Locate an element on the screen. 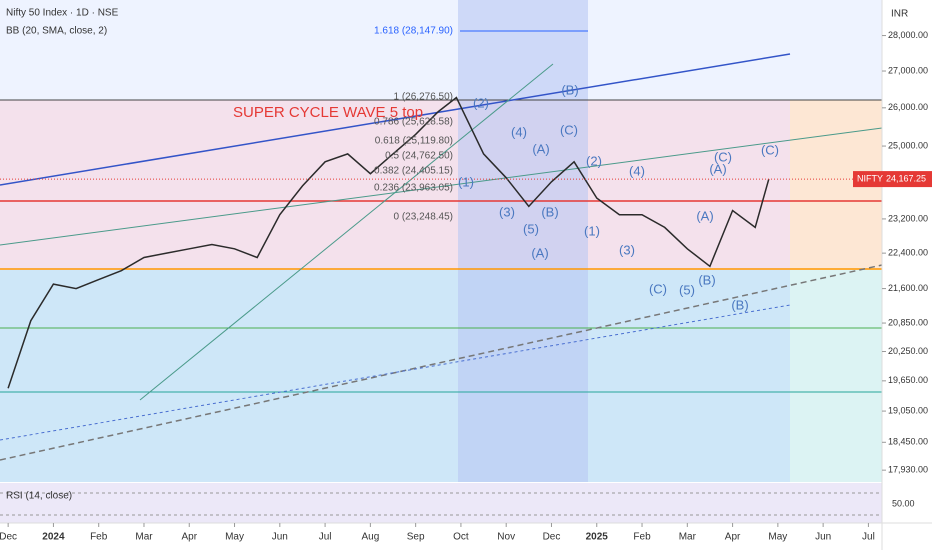 Image resolution: width=932 pixels, height=550 pixels. y-tick-label: 28,000.00 is located at coordinates (908, 35).